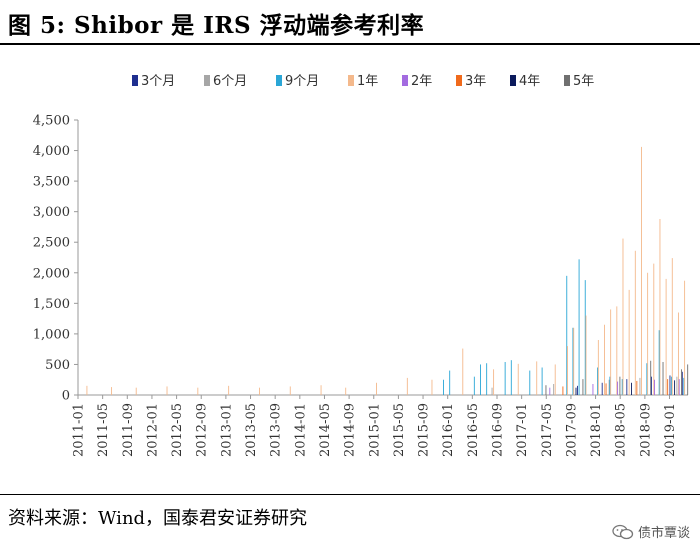  I want to click on x-tick-label: 2015-09, so click(424, 430).